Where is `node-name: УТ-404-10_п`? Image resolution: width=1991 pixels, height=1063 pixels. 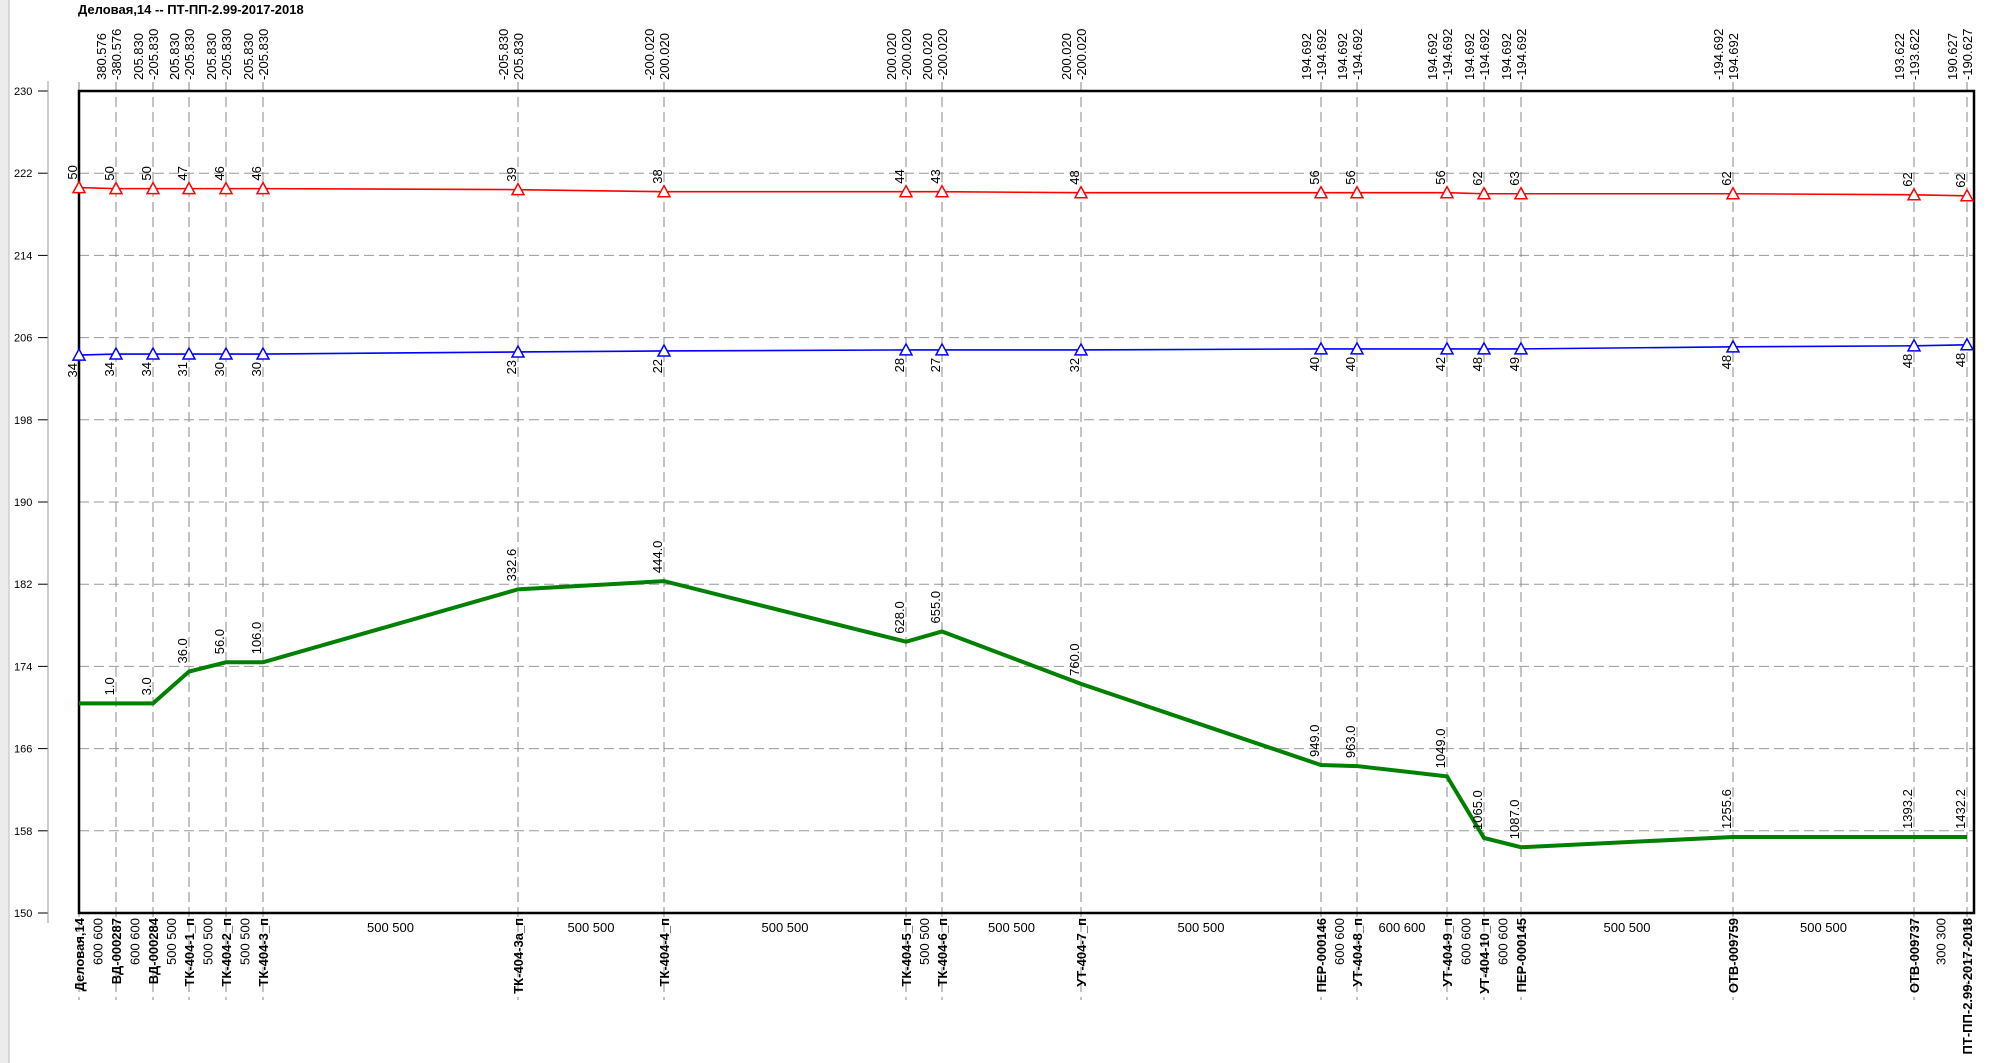 node-name: УТ-404-10_п is located at coordinates (1484, 956).